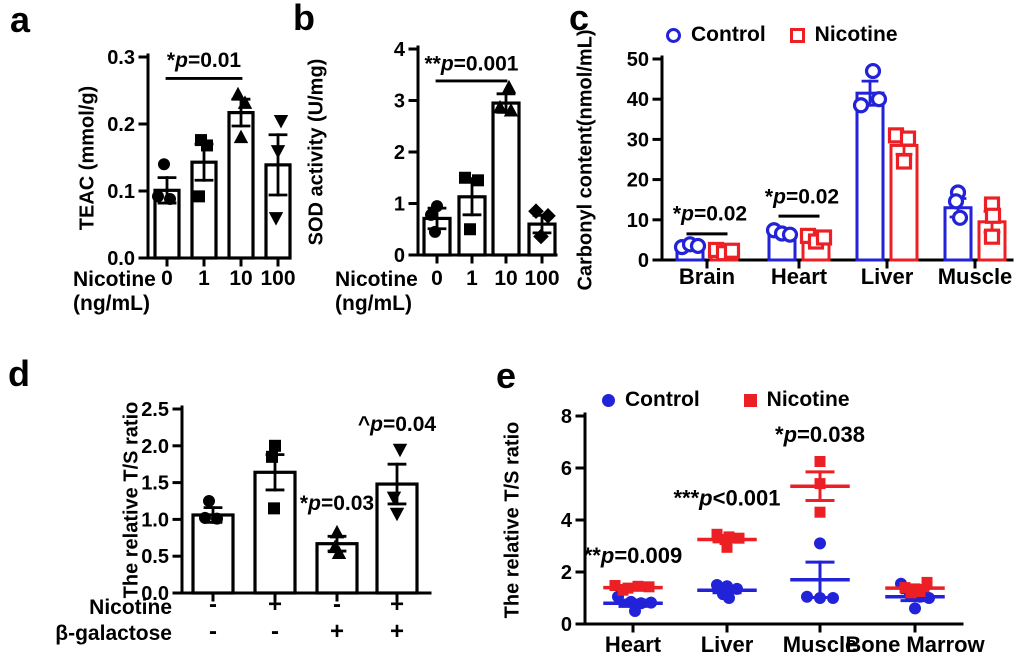 The height and width of the screenshot is (669, 1031). Describe the element at coordinates (585, 160) in the screenshot. I see `panel-c-ylabel: Carbonyl content(nmol/mL)` at that location.